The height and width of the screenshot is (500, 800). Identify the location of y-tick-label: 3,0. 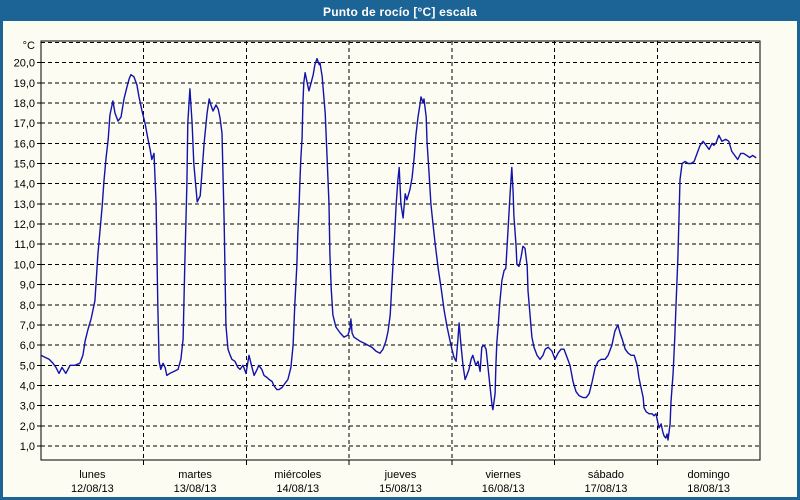
(27, 407).